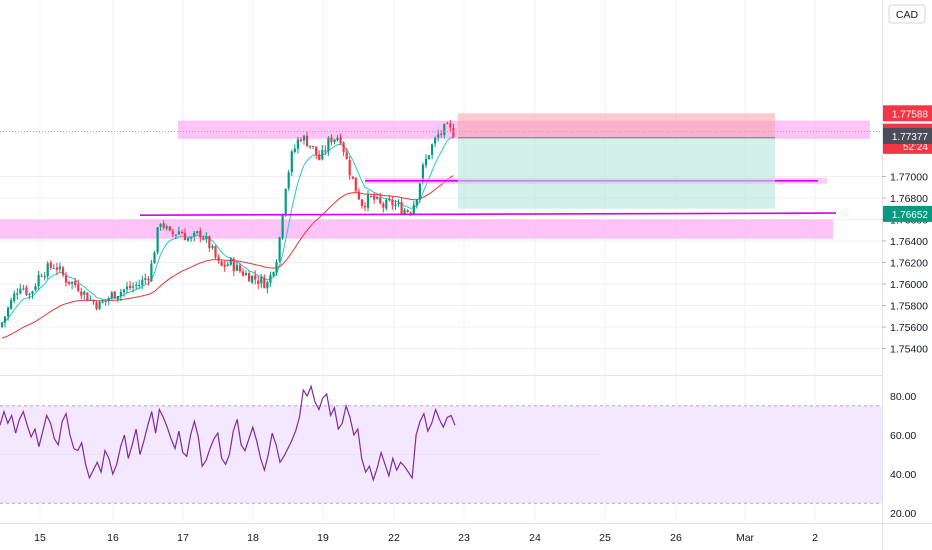 This screenshot has height=550, width=932. I want to click on price-tag: 1.77588, so click(907, 113).